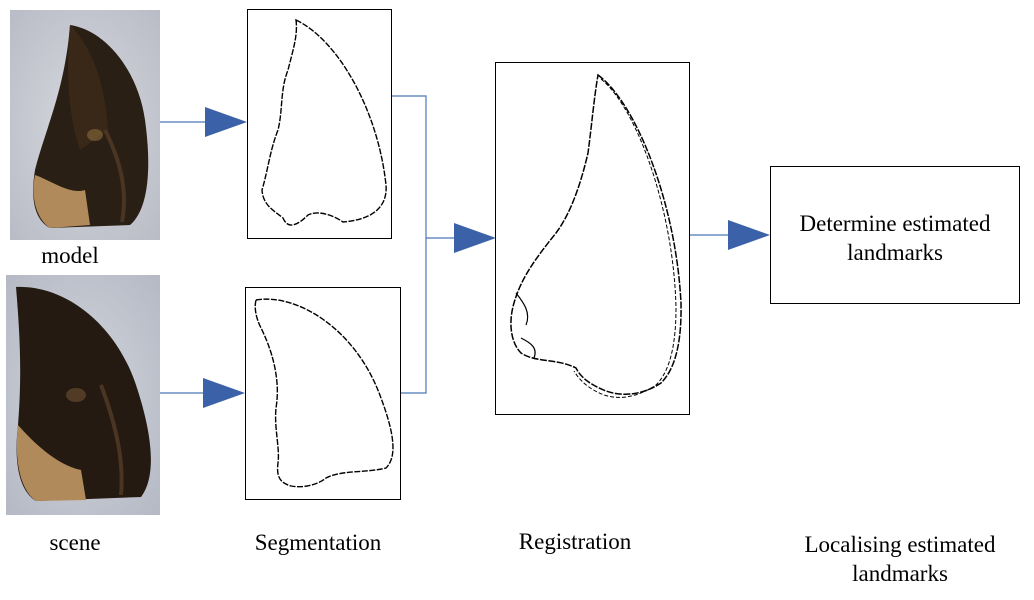 The width and height of the screenshot is (1034, 600). What do you see at coordinates (318, 542) in the screenshot?
I see `segmentation-label: Segmentation` at bounding box center [318, 542].